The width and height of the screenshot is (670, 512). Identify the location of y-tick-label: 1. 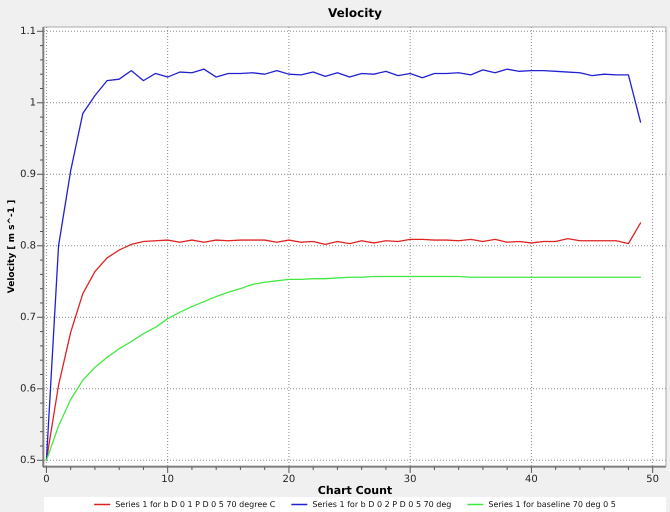
(33, 102).